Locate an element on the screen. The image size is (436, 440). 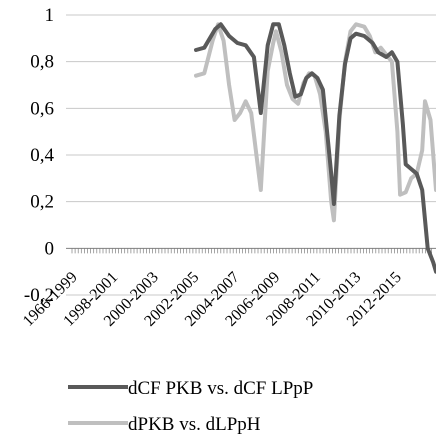
y-tick-label: 0,2 is located at coordinates (42, 202).